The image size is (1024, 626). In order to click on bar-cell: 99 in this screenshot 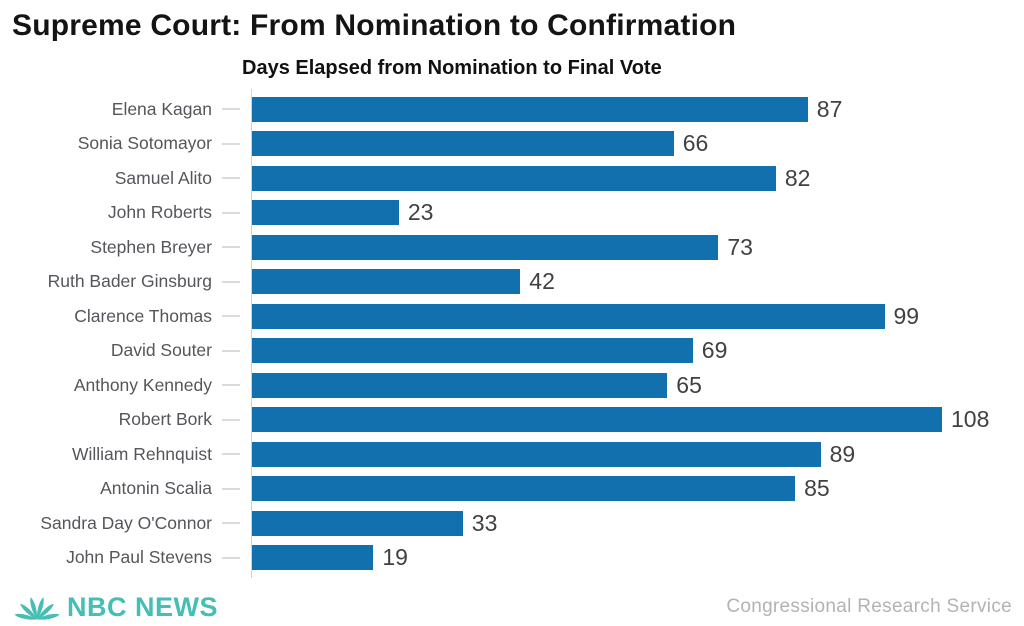, I will do `click(638, 316)`.